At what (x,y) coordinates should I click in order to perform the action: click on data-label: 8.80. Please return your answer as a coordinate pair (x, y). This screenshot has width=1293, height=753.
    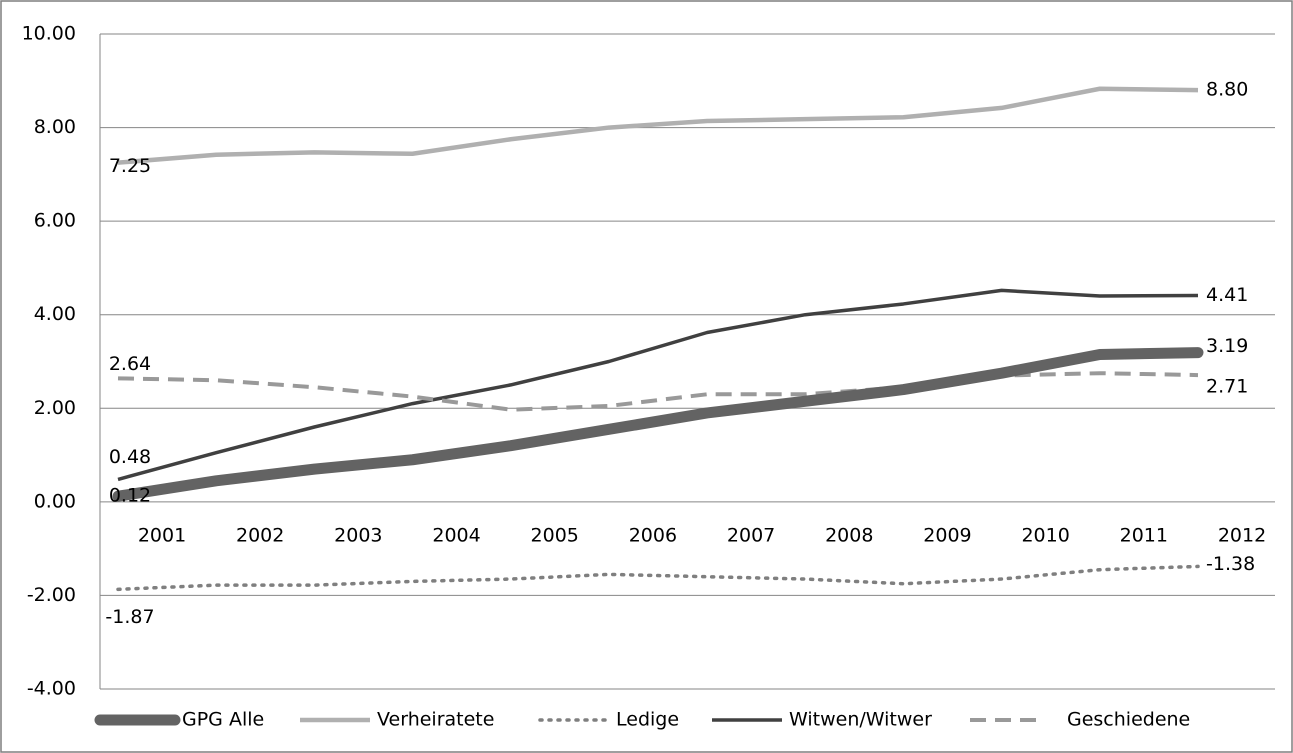
    Looking at the image, I should click on (1227, 90).